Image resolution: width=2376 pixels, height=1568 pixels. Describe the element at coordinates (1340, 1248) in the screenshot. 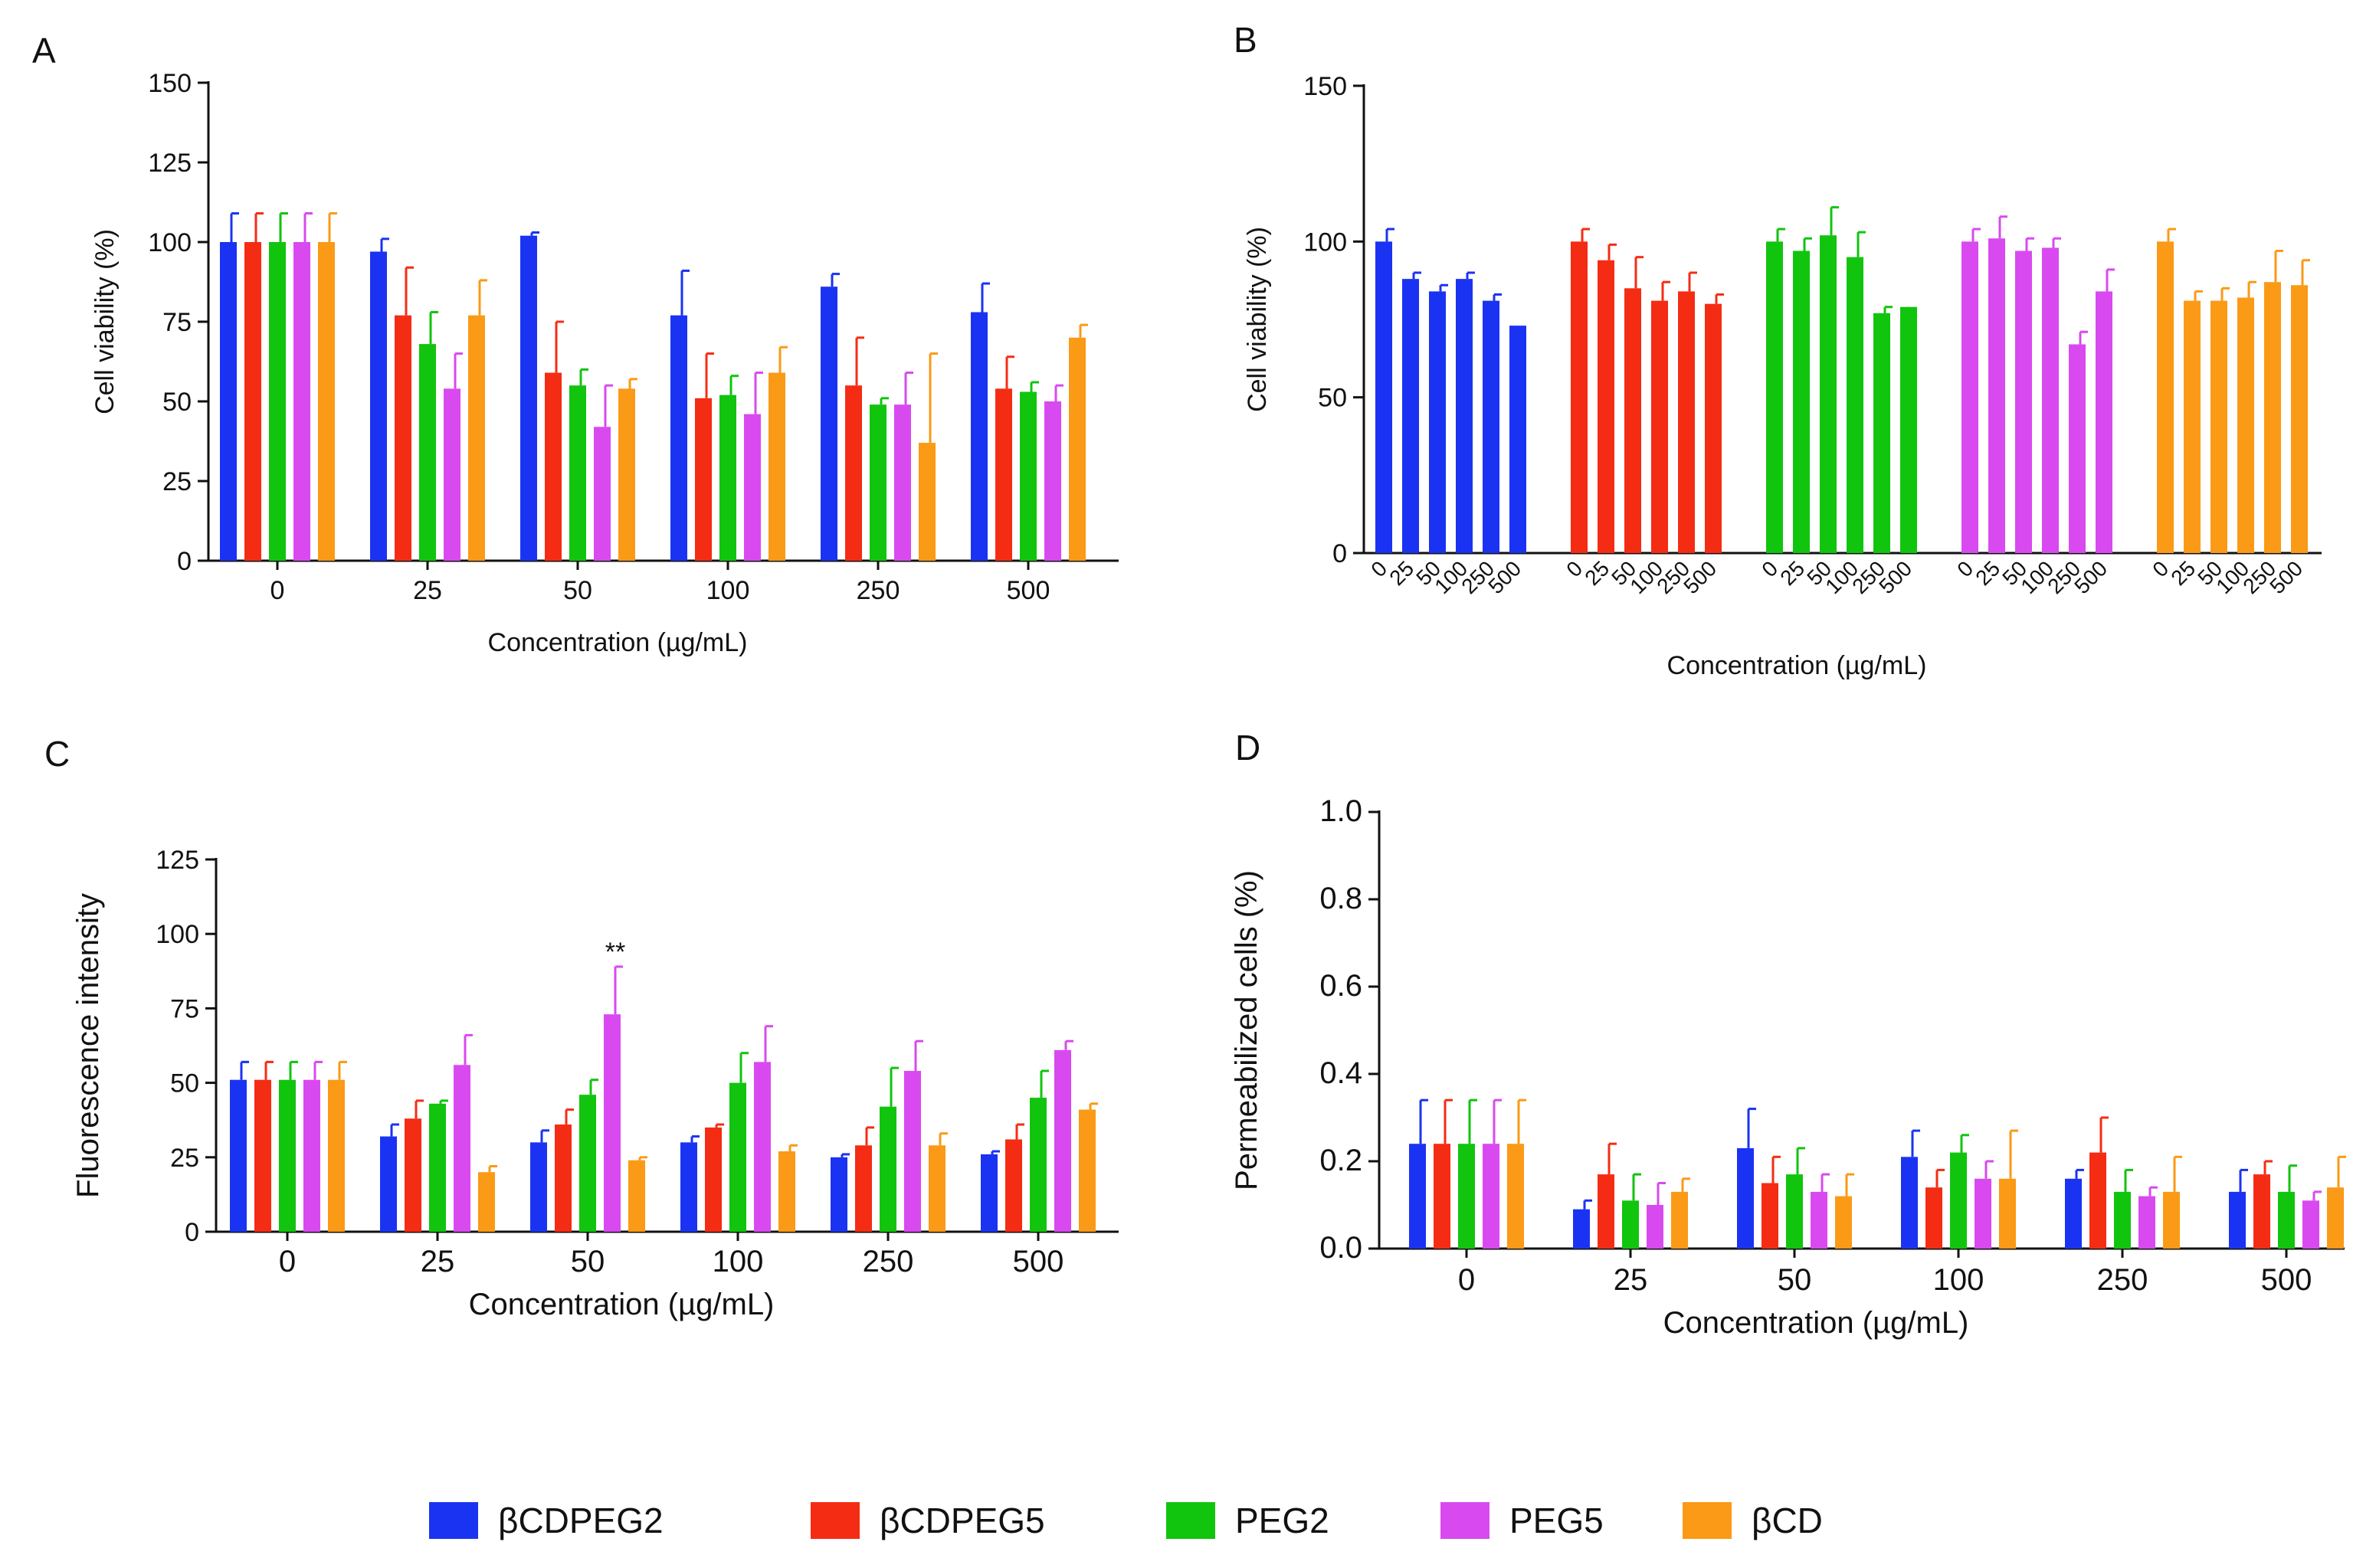

I see `y-tick-label-d: 0.0` at that location.